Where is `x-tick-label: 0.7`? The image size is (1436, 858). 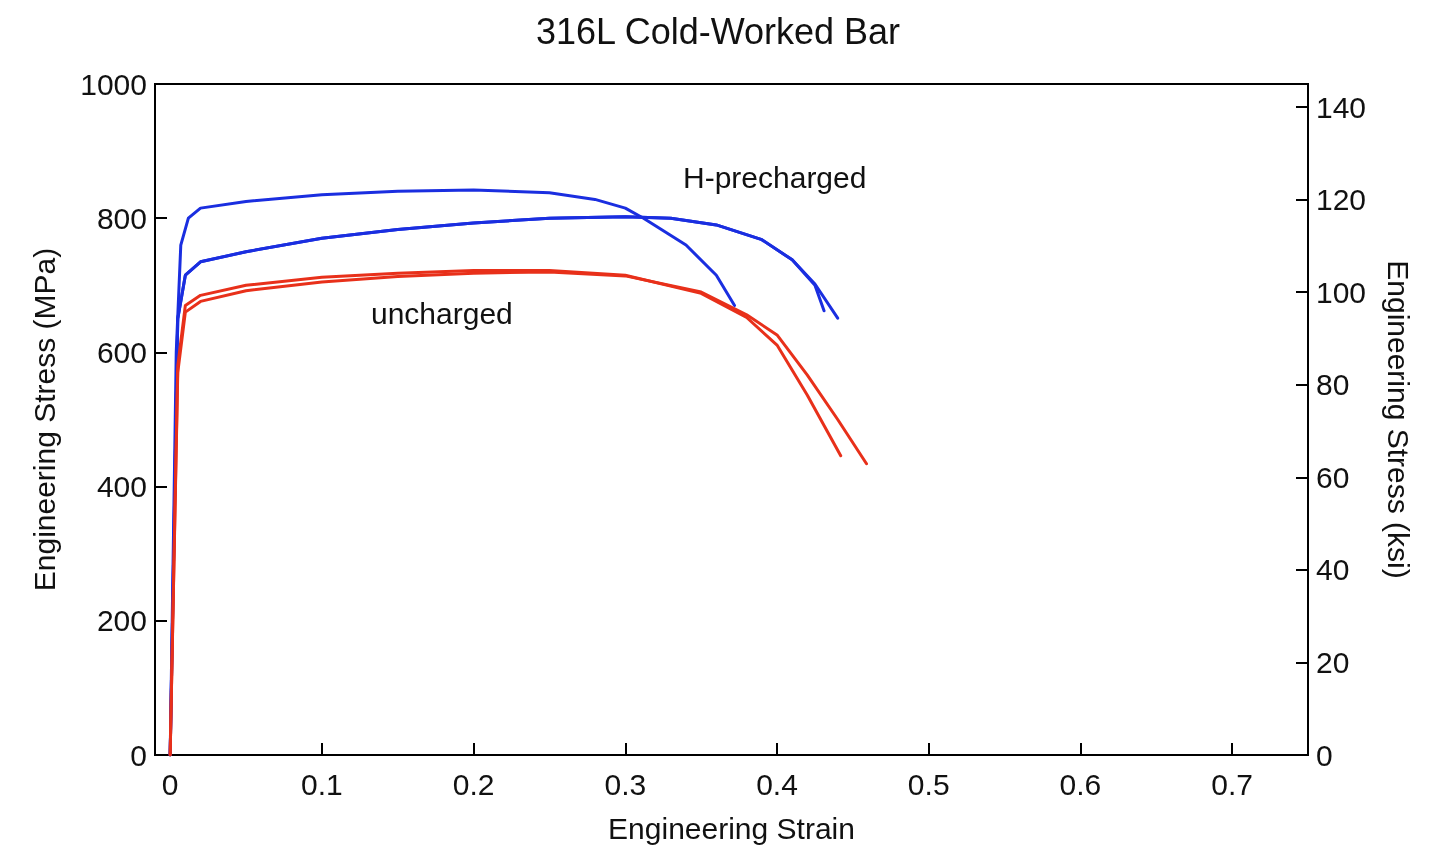 x-tick-label: 0.7 is located at coordinates (1232, 784).